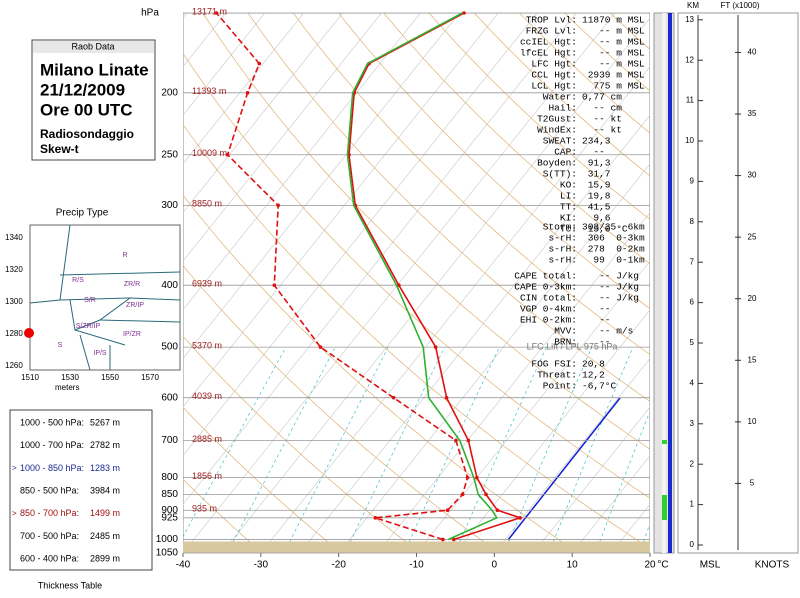  What do you see at coordinates (14, 269) in the screenshot?
I see `precip-y-label: 1320` at bounding box center [14, 269].